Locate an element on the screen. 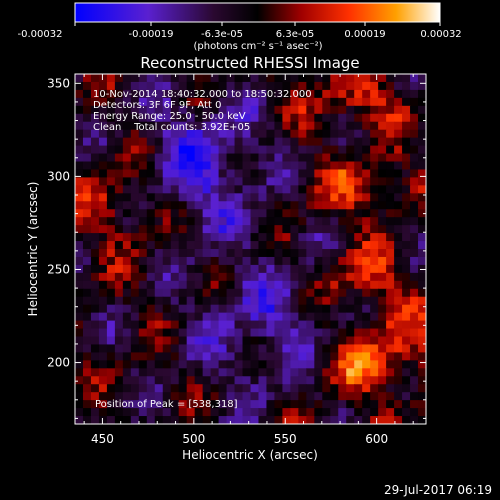 The width and height of the screenshot is (500, 500). annotation-energy-range: Energy Range: 25.0 - 50.0 keV is located at coordinates (169, 116).